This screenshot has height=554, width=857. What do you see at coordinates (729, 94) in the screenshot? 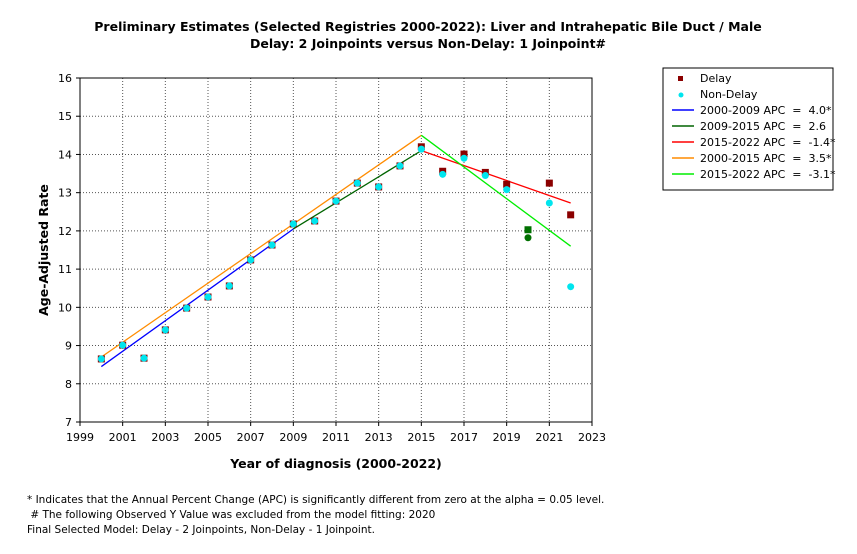
I see `legend-label: Non-Delay` at bounding box center [729, 94].